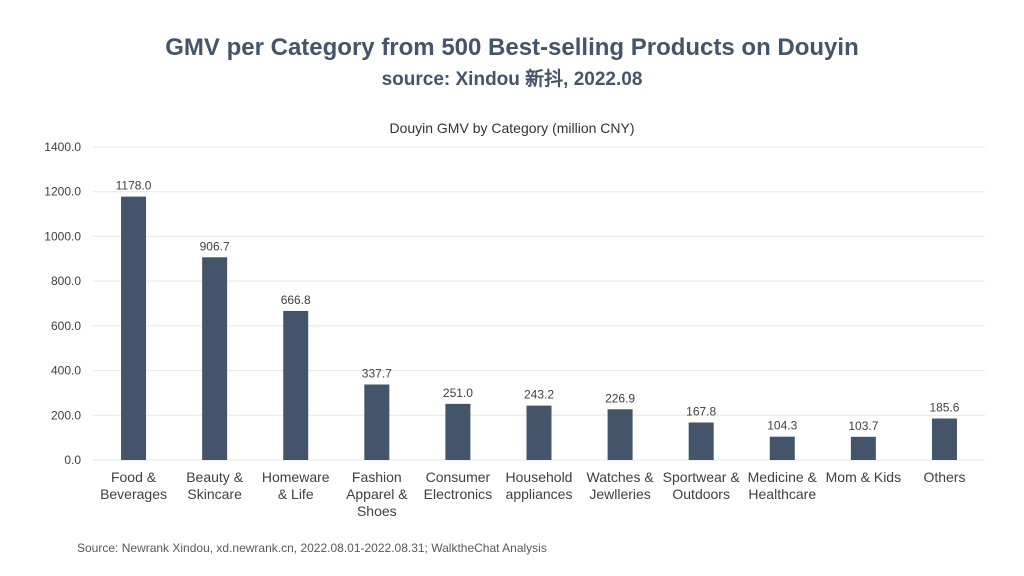 The image size is (1024, 576). What do you see at coordinates (296, 477) in the screenshot?
I see `category-label-line: Homeware` at bounding box center [296, 477].